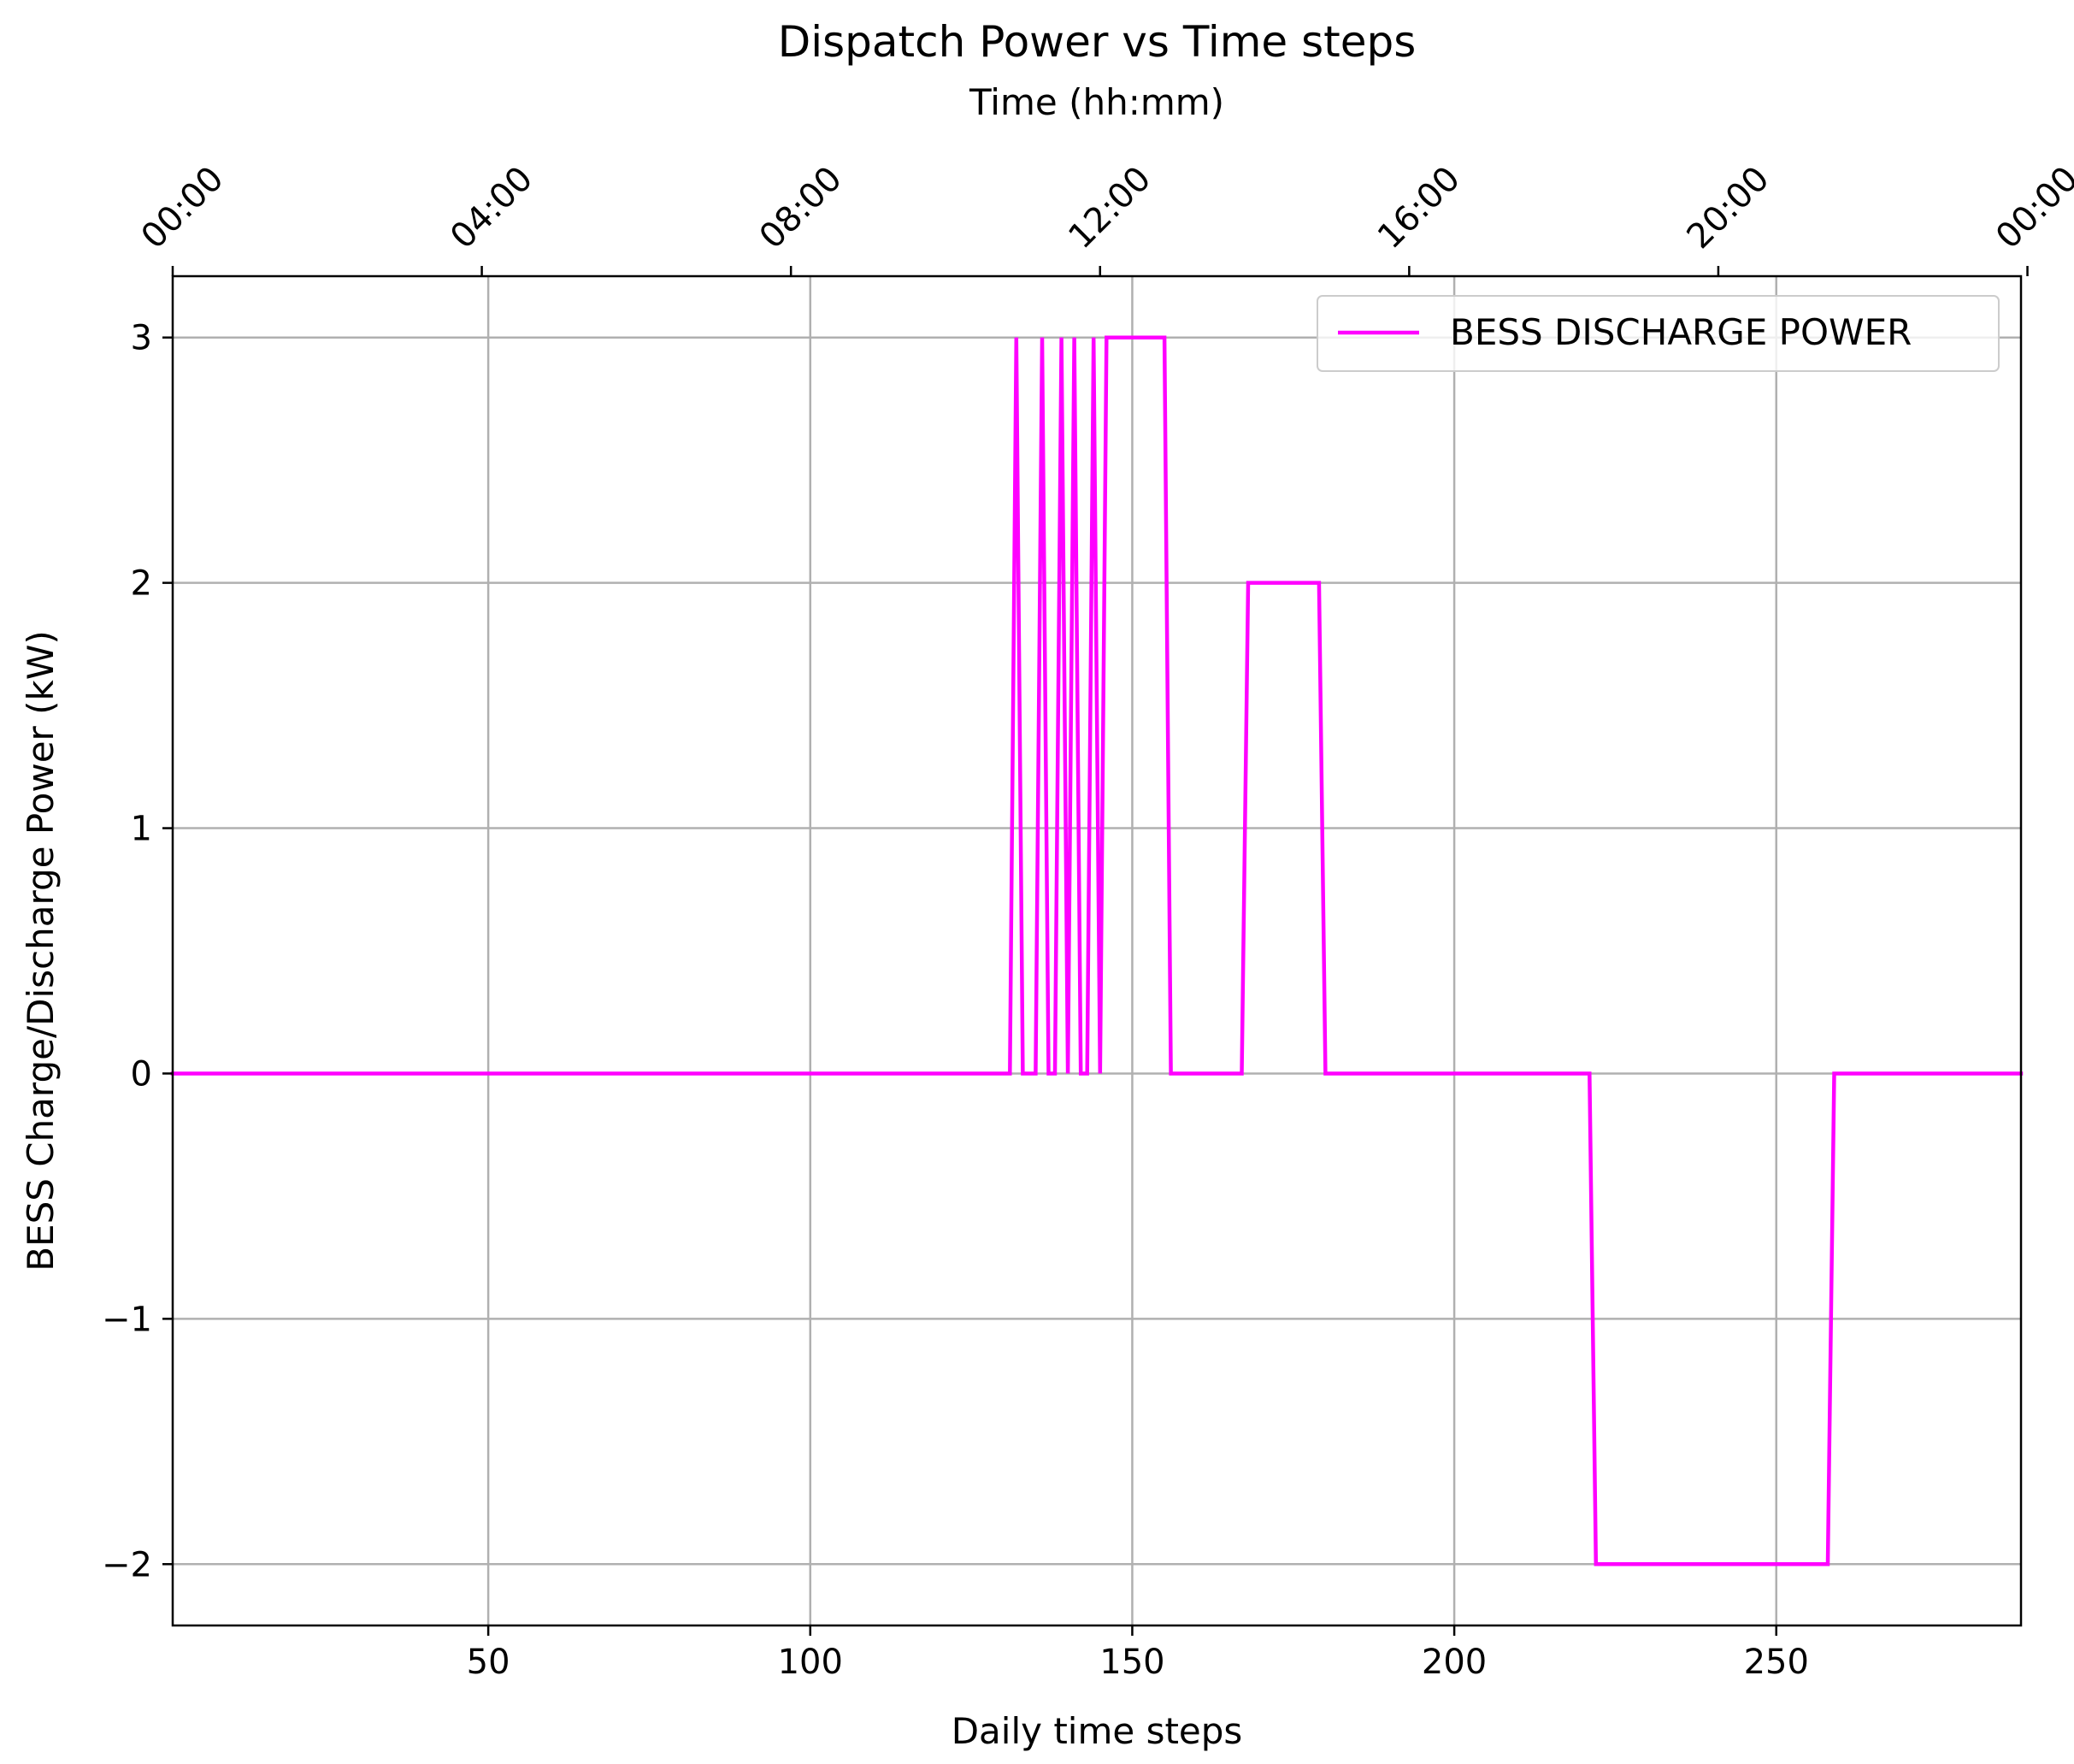 The image size is (2074, 1764). What do you see at coordinates (1454, 1663) in the screenshot?
I see `x-tick-label: 200` at bounding box center [1454, 1663].